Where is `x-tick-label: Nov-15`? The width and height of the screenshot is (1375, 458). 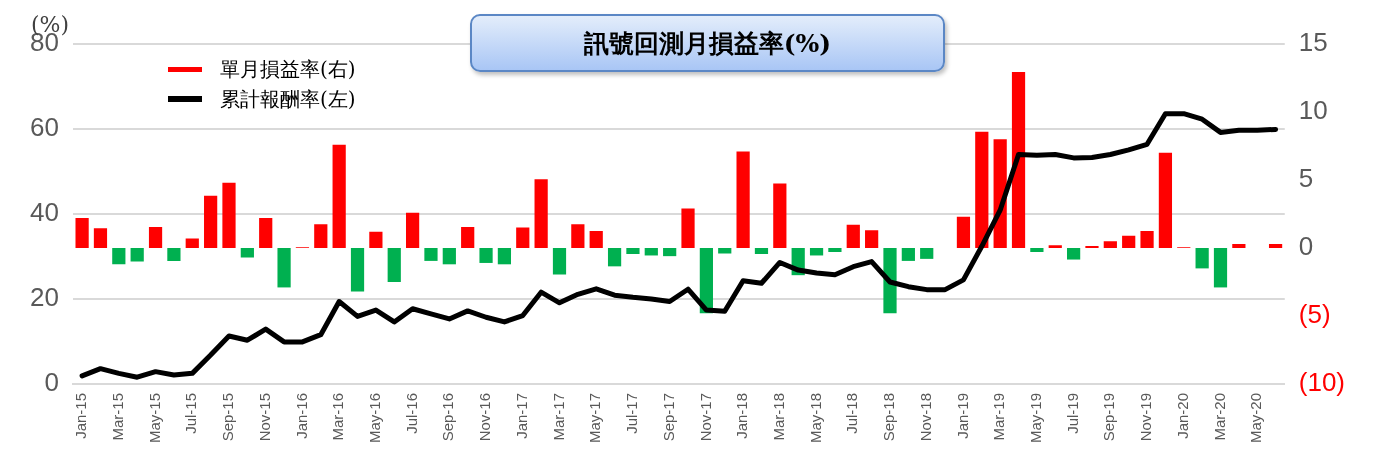 x-tick-label: Nov-15 is located at coordinates (264, 417).